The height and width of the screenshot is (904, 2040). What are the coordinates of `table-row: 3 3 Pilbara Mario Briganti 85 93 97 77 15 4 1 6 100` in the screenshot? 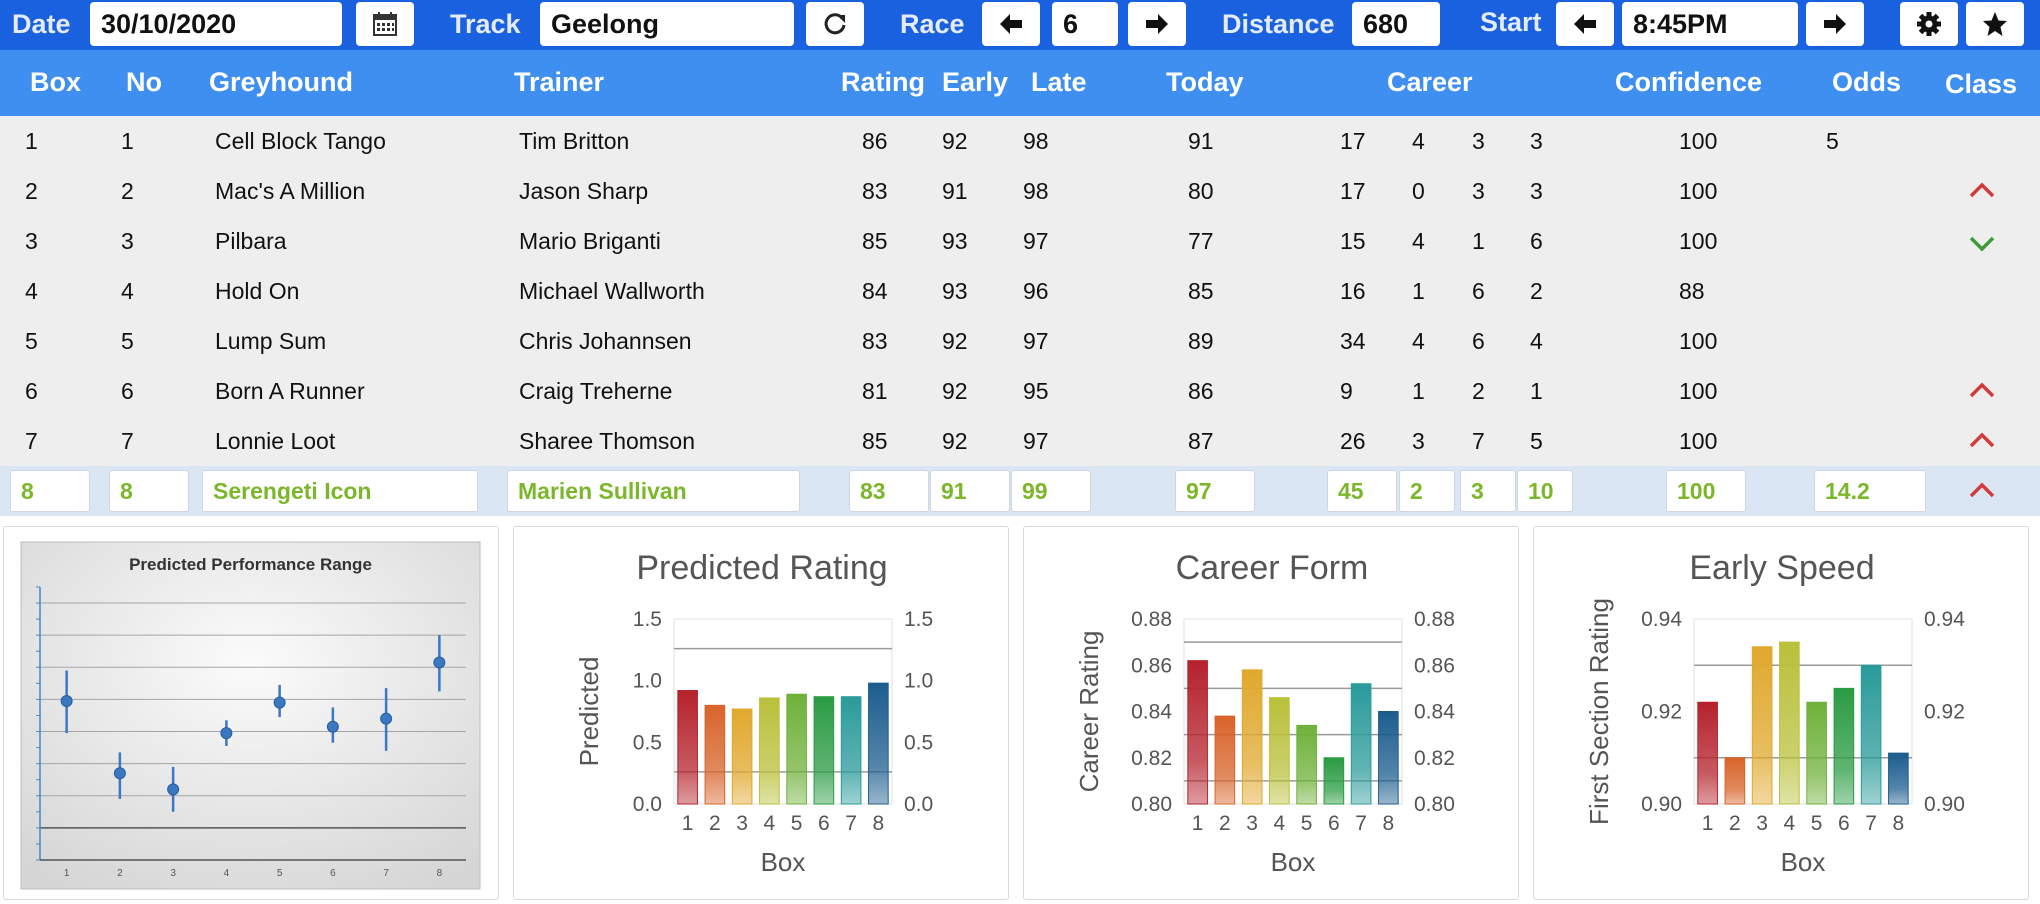 It's located at (1020, 241).